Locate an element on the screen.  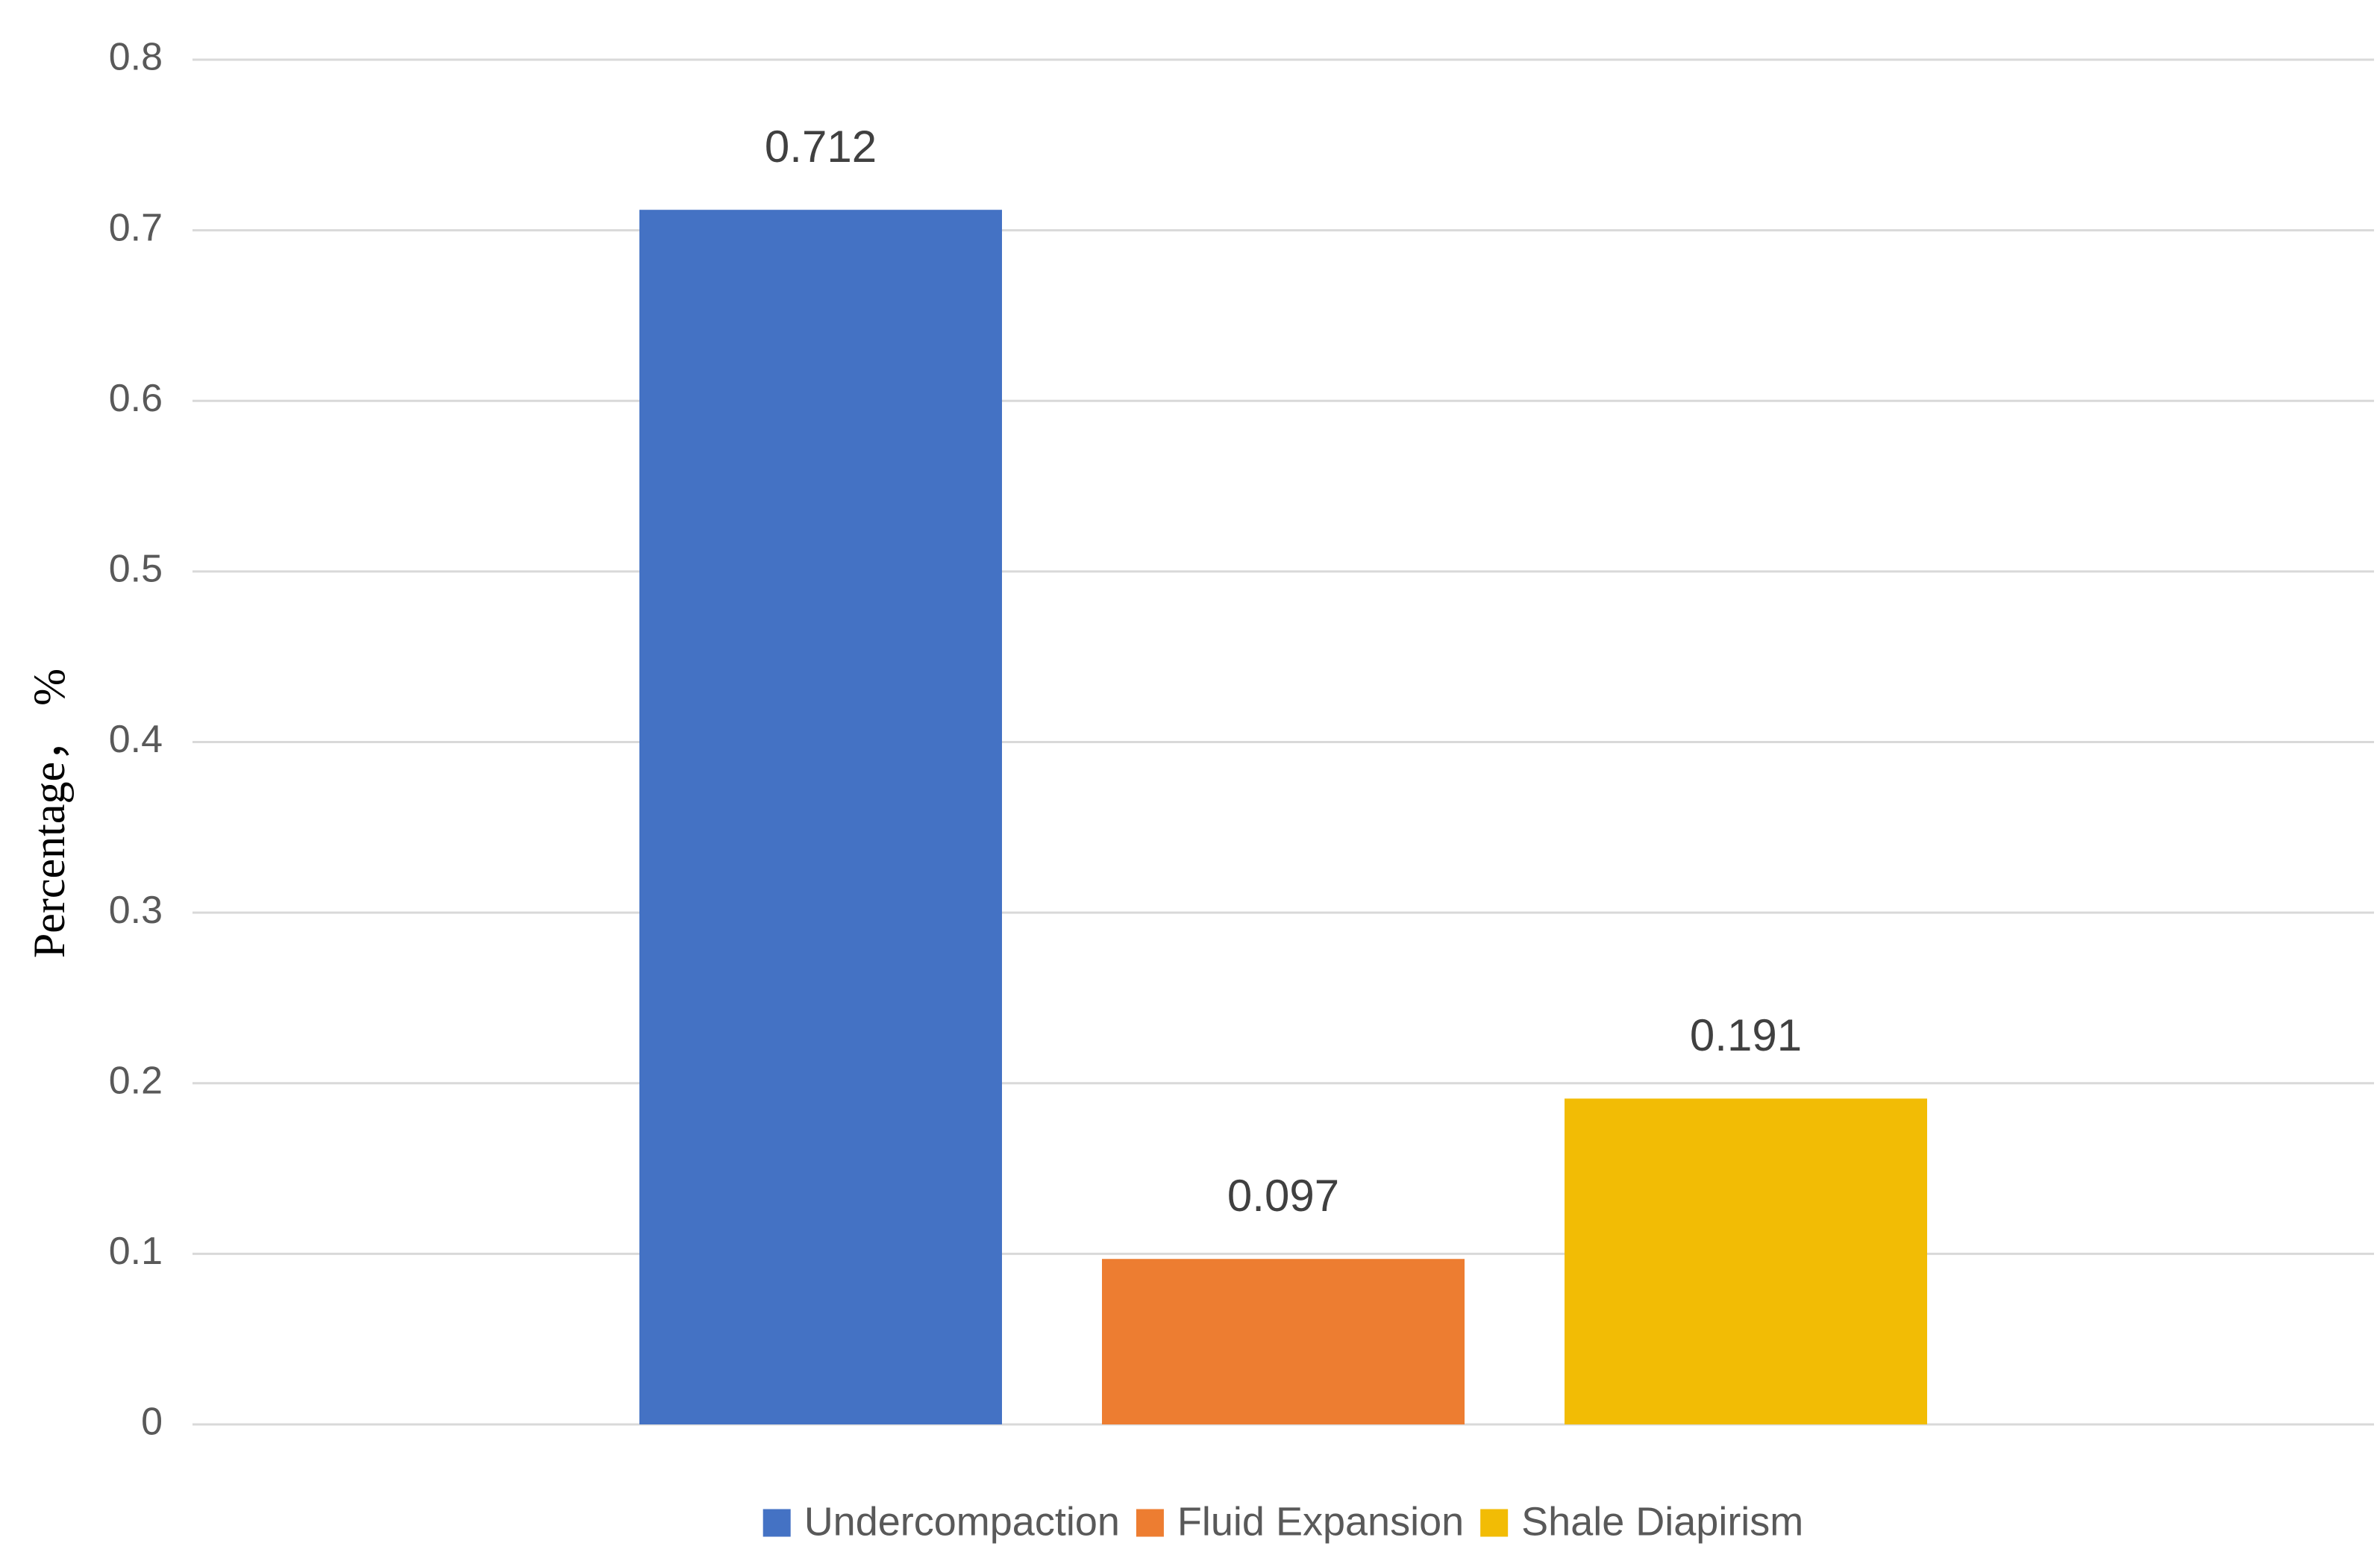
y-tick-label: 0.6 is located at coordinates (136, 398).